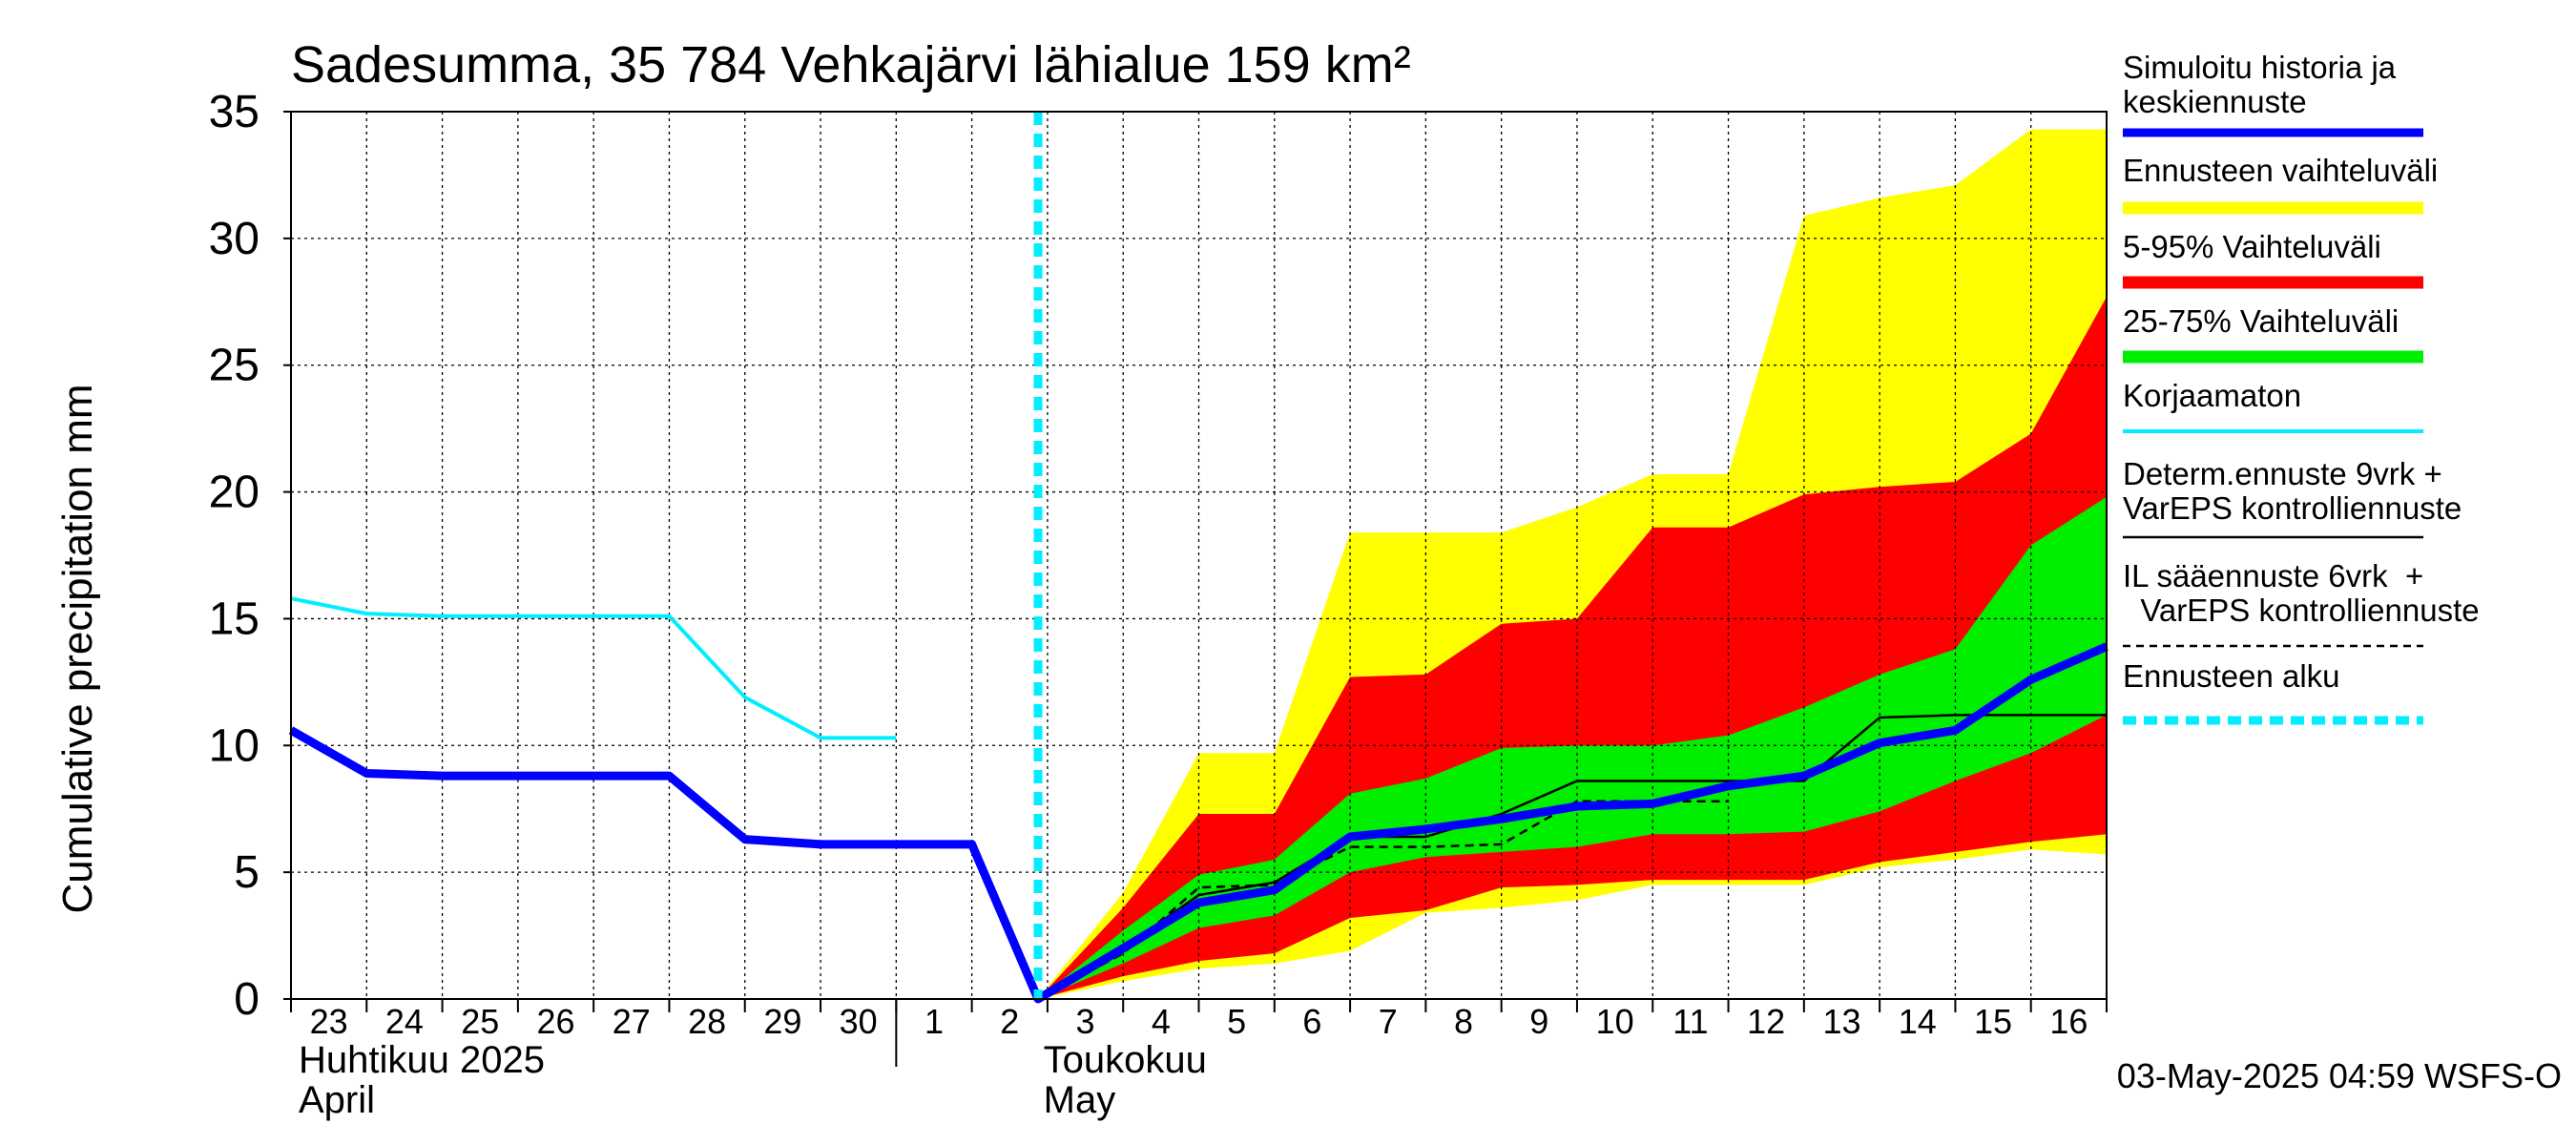 The image size is (2576, 1145). Describe the element at coordinates (1236, 1022) in the screenshot. I see `x-tick-label: 5` at that location.